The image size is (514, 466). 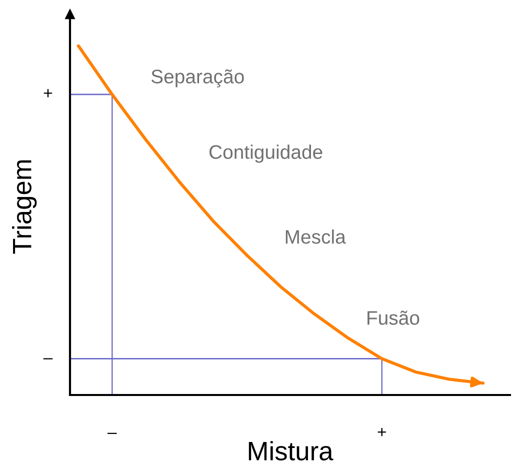 What do you see at coordinates (24, 207) in the screenshot?
I see `y-axis-title: Triagem` at bounding box center [24, 207].